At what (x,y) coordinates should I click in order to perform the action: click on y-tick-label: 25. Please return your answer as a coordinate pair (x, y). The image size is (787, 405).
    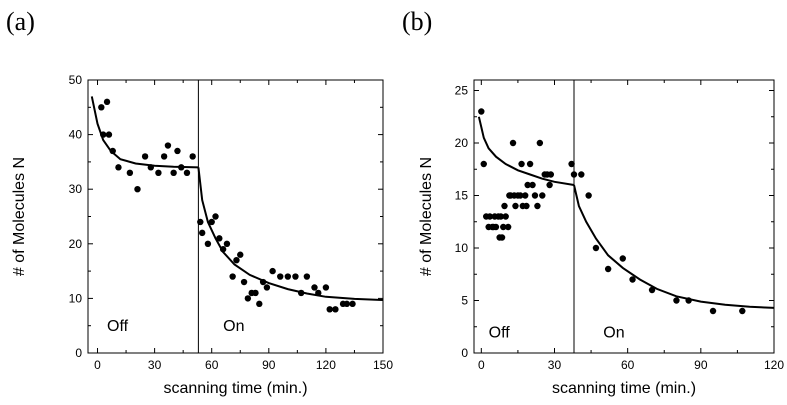
    Looking at the image, I should click on (462, 91).